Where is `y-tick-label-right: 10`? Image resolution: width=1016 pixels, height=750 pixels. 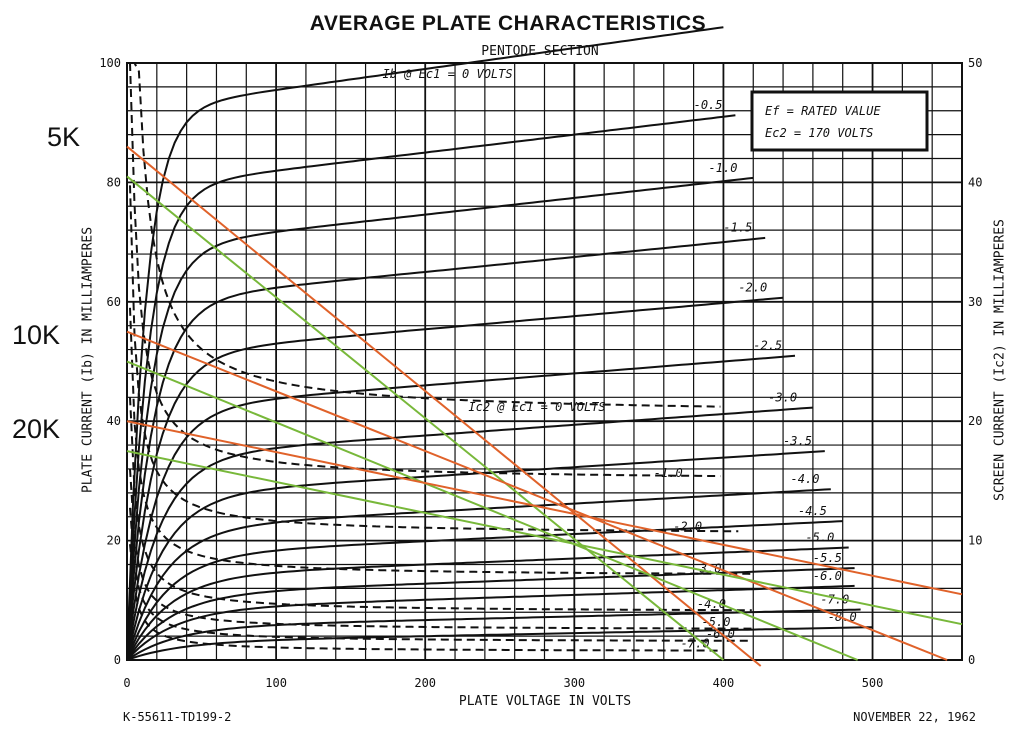 y-tick-label-right: 10 is located at coordinates (975, 541).